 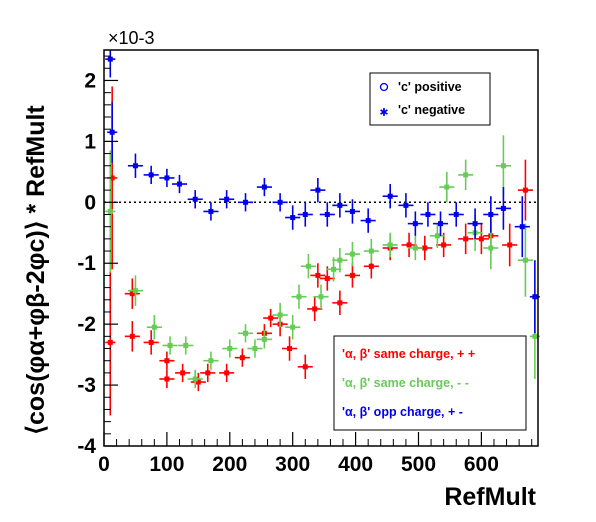 What do you see at coordinates (405, 383) in the screenshot?
I see `legend-same-charge-neg: 'α, β' same charge, - -` at bounding box center [405, 383].